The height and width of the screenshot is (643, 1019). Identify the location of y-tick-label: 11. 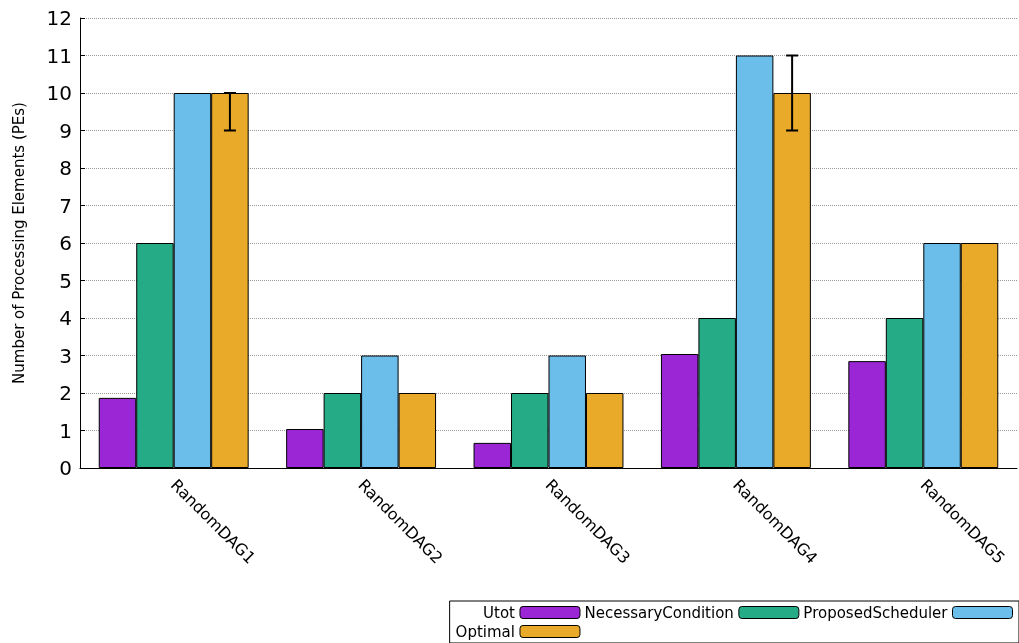
(59, 55).